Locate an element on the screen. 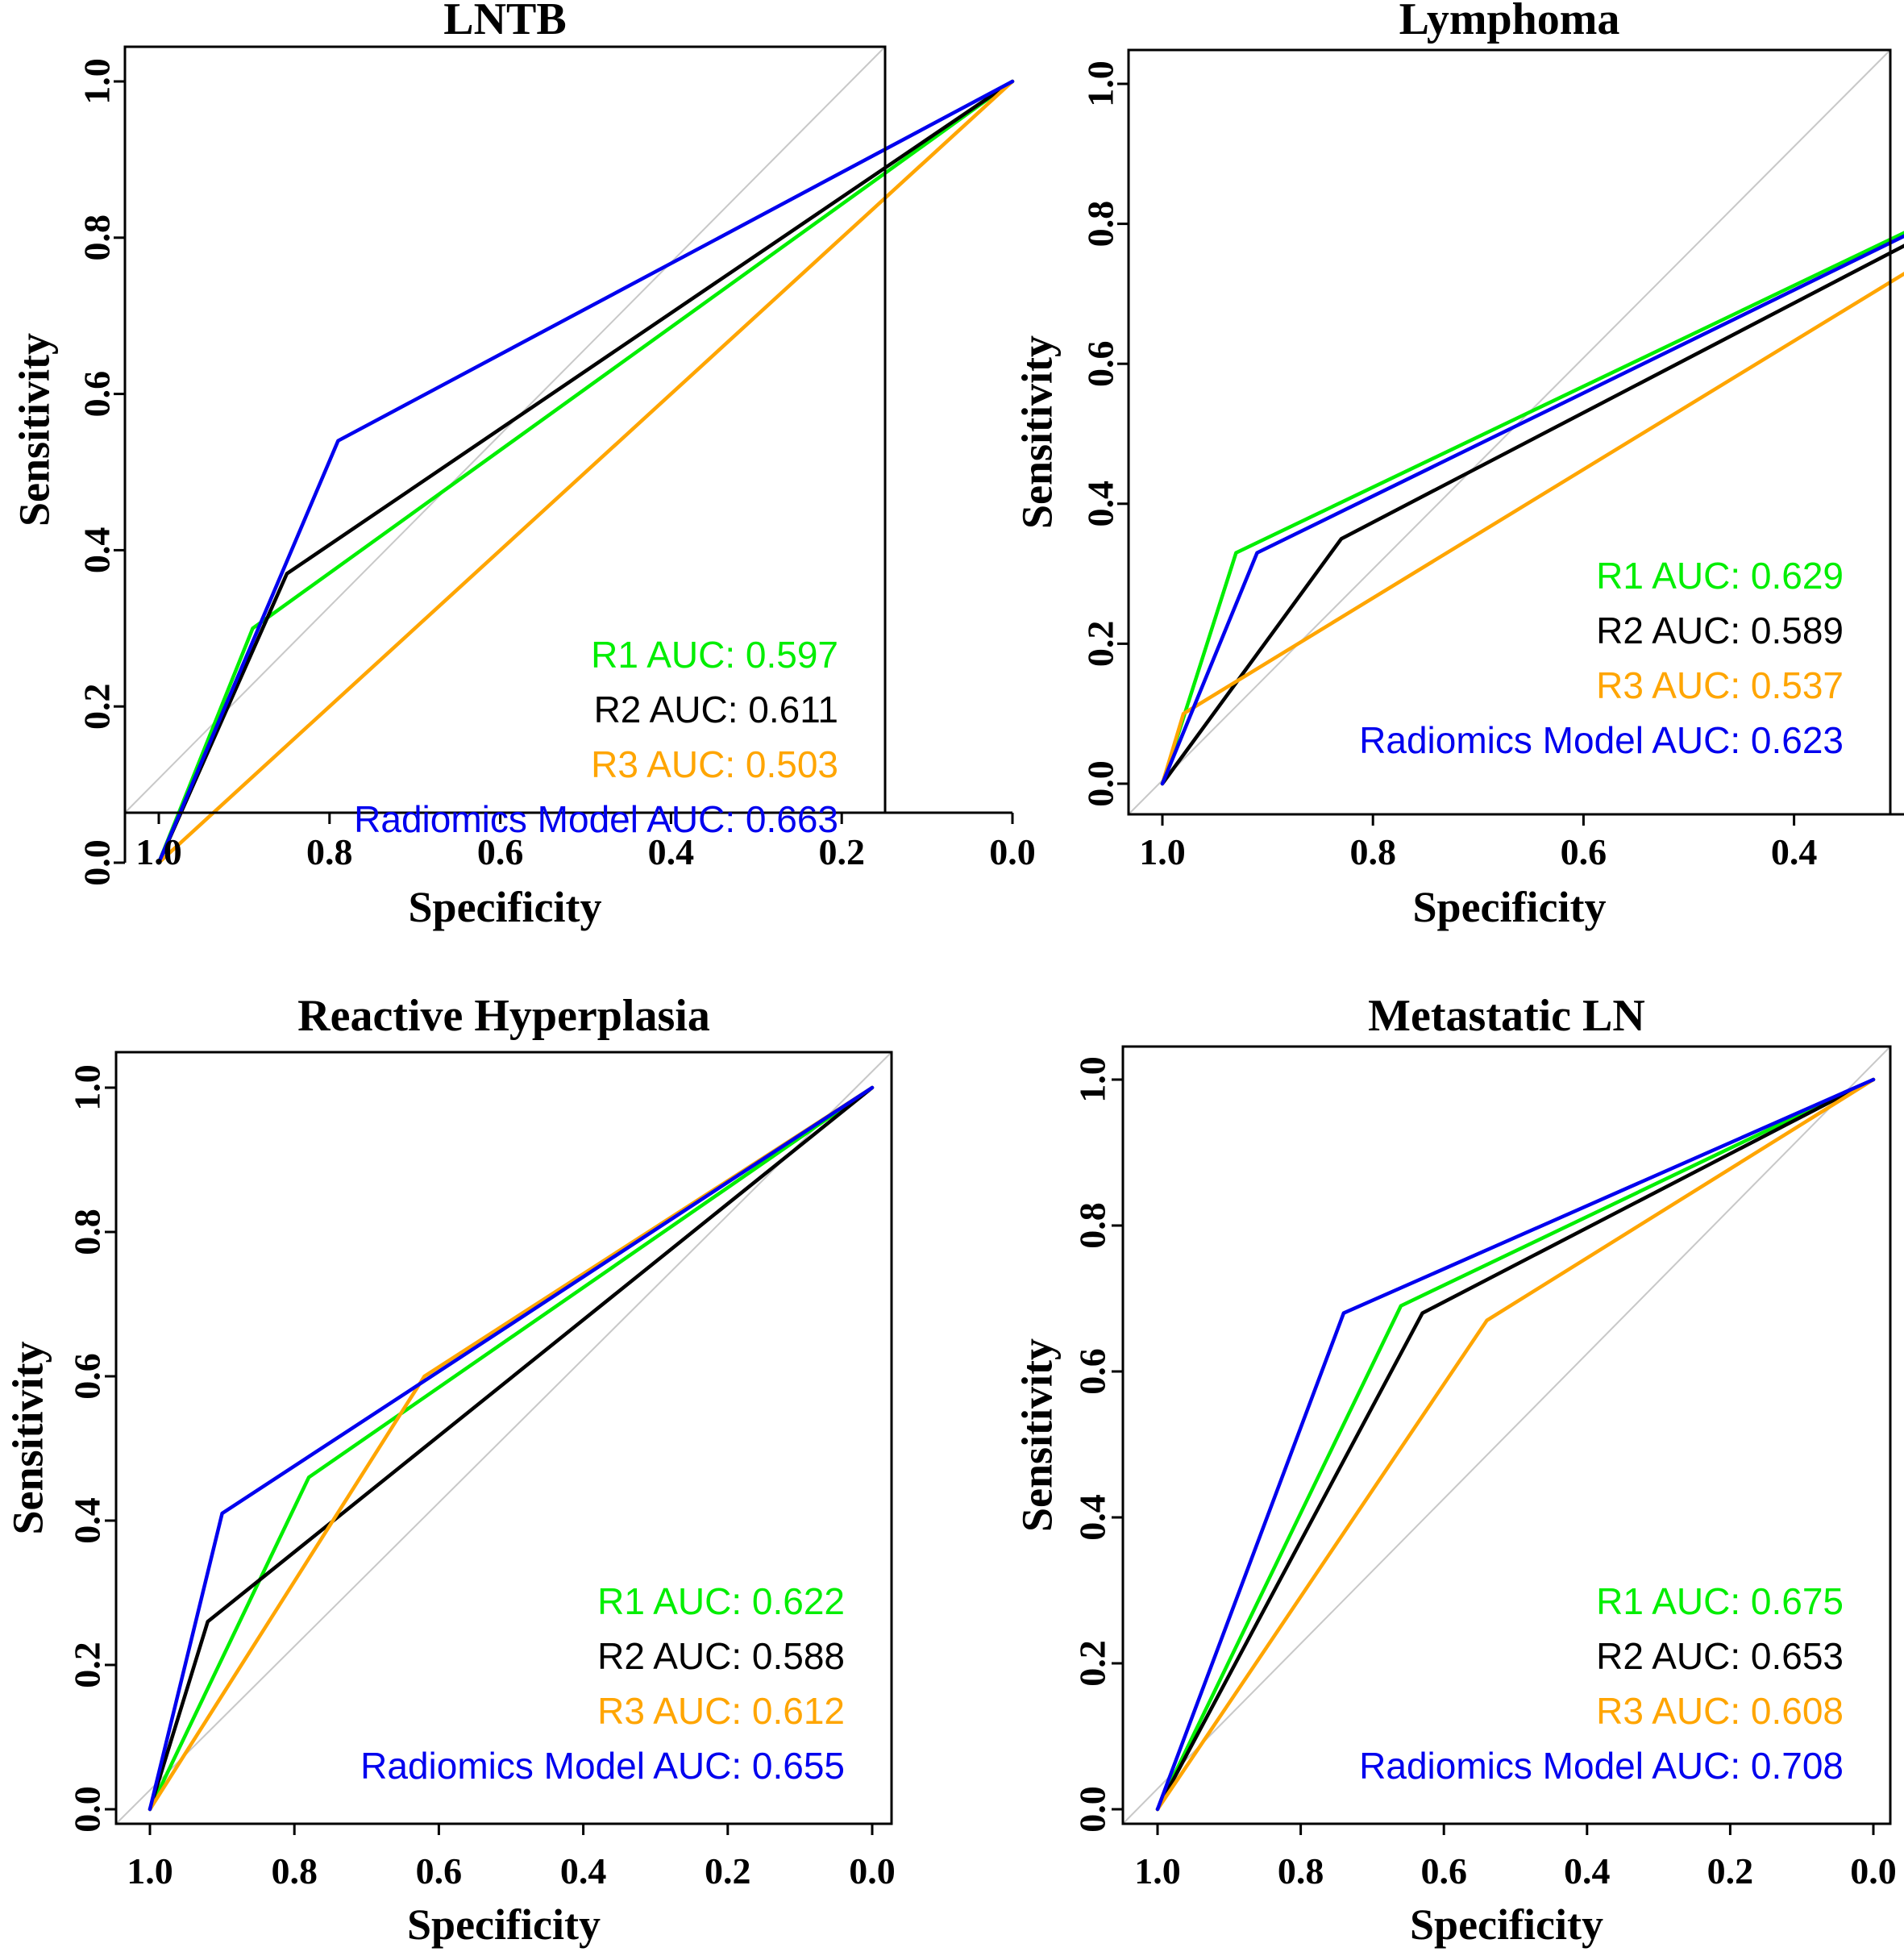 The width and height of the screenshot is (1904, 1956). legend-entry-r1: R1 AUC: 0.622 is located at coordinates (721, 1601).